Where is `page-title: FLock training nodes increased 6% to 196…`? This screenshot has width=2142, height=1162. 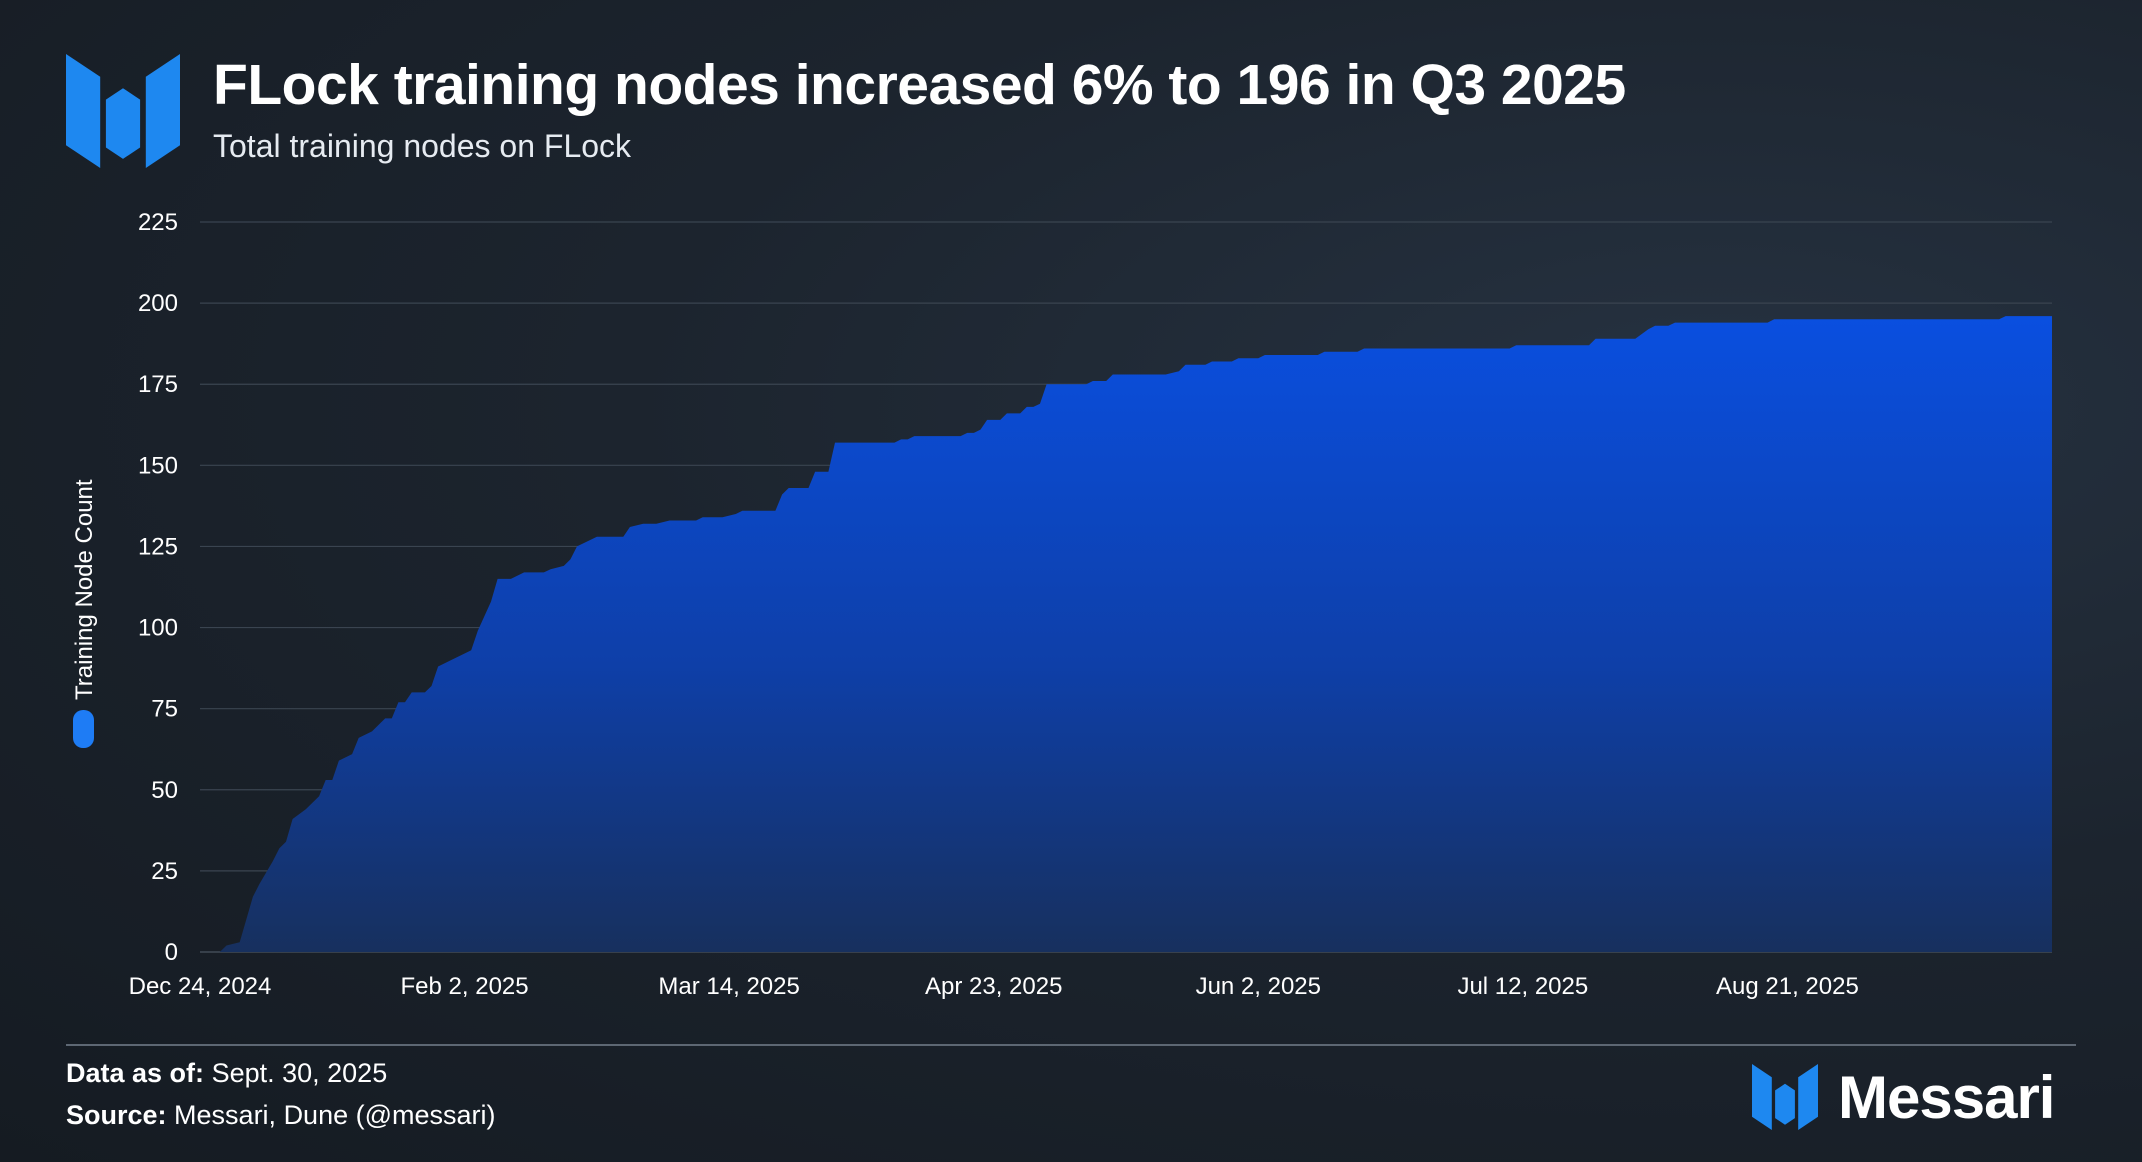
page-title: FLock training nodes increased 6% to 196… is located at coordinates (919, 85).